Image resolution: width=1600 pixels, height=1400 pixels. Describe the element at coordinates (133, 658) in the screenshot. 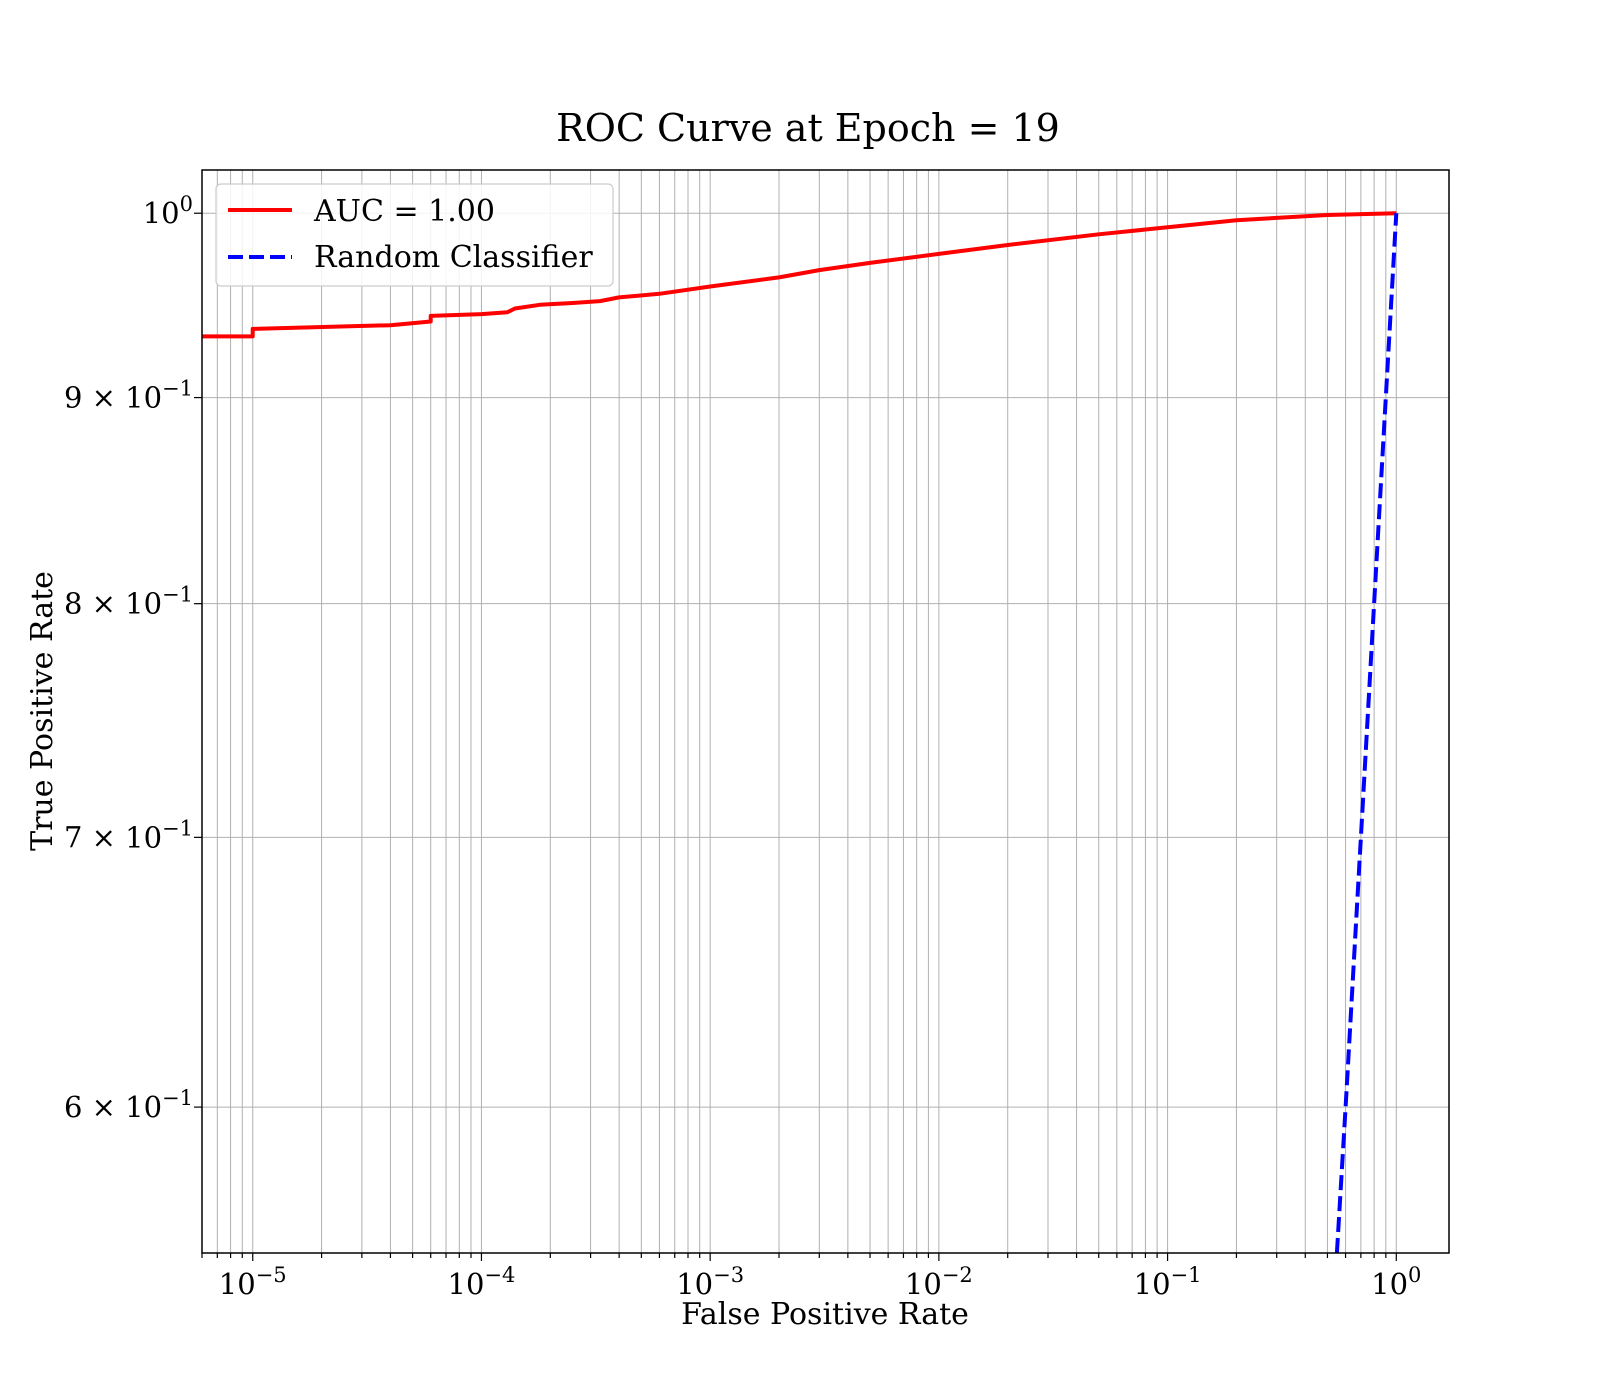

I see `y-axis-ticks: 100 9 × 10−1 8 × 10−1 7 × 10−1 6 × 10−1` at that location.